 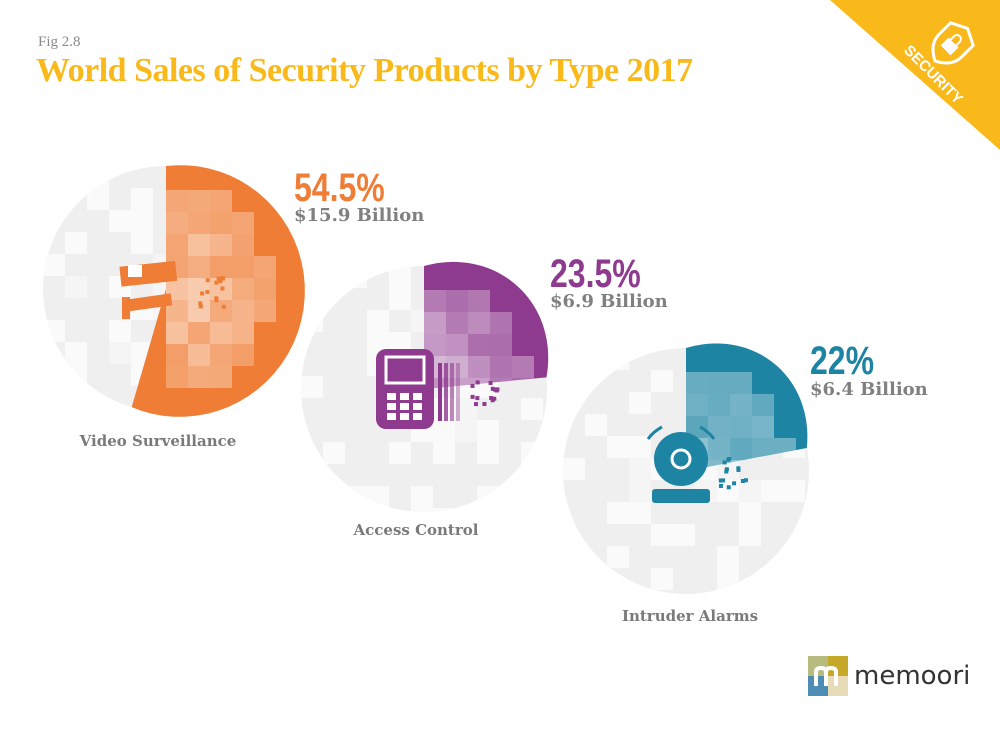 What do you see at coordinates (690, 616) in the screenshot?
I see `category-label: Intruder Alarms` at bounding box center [690, 616].